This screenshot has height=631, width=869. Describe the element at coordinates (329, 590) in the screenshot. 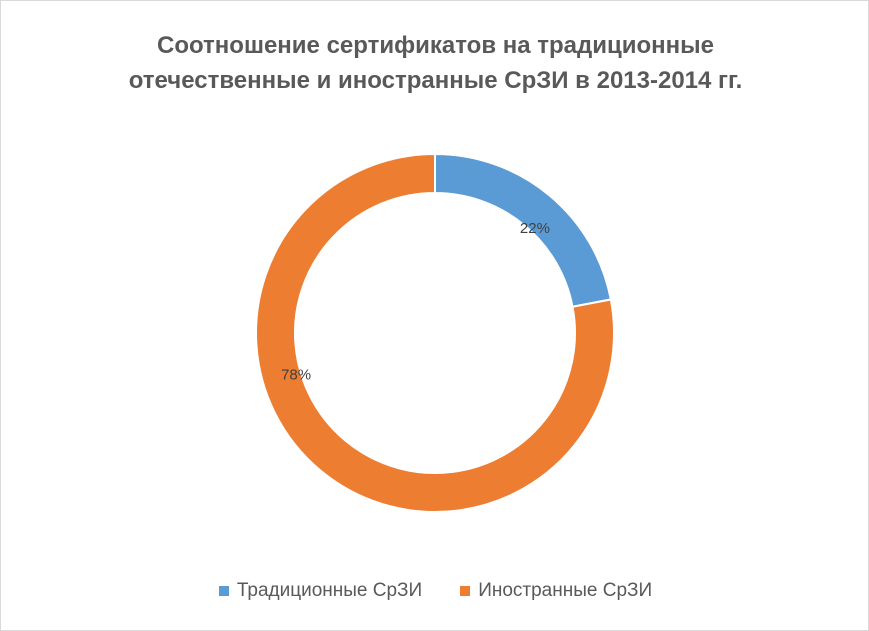

I see `legend-label-traditional: Традиционные СрЗИ` at that location.